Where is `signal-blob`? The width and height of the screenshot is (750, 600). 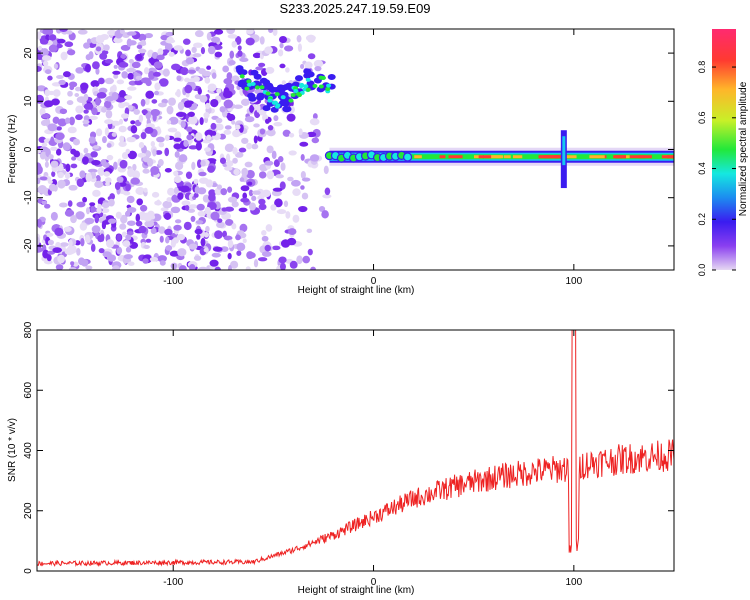
signal-blob is located at coordinates (266, 108).